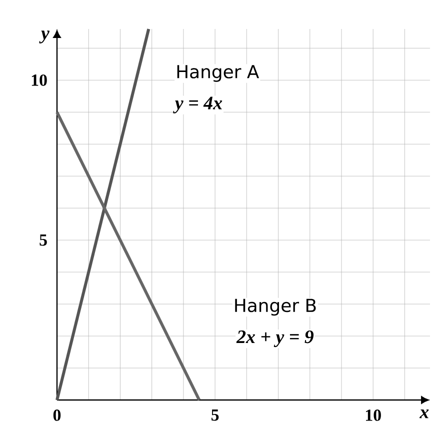 Image resolution: width=446 pixels, height=436 pixels. What do you see at coordinates (215, 415) in the screenshot?
I see `x-tick-label: 5` at bounding box center [215, 415].